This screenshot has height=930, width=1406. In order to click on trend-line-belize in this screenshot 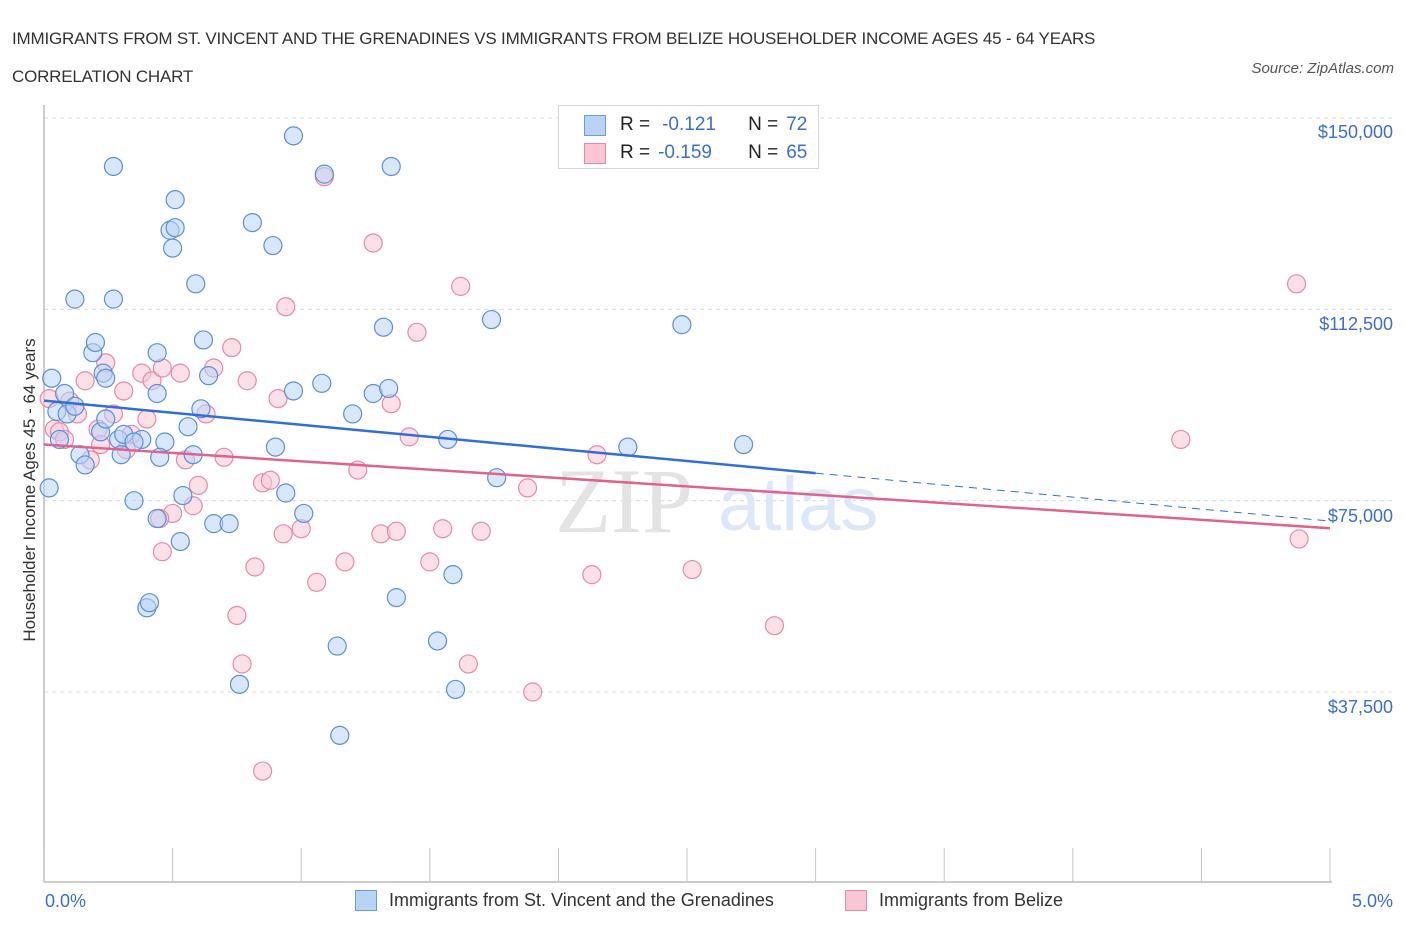, I will do `click(687, 486)`.